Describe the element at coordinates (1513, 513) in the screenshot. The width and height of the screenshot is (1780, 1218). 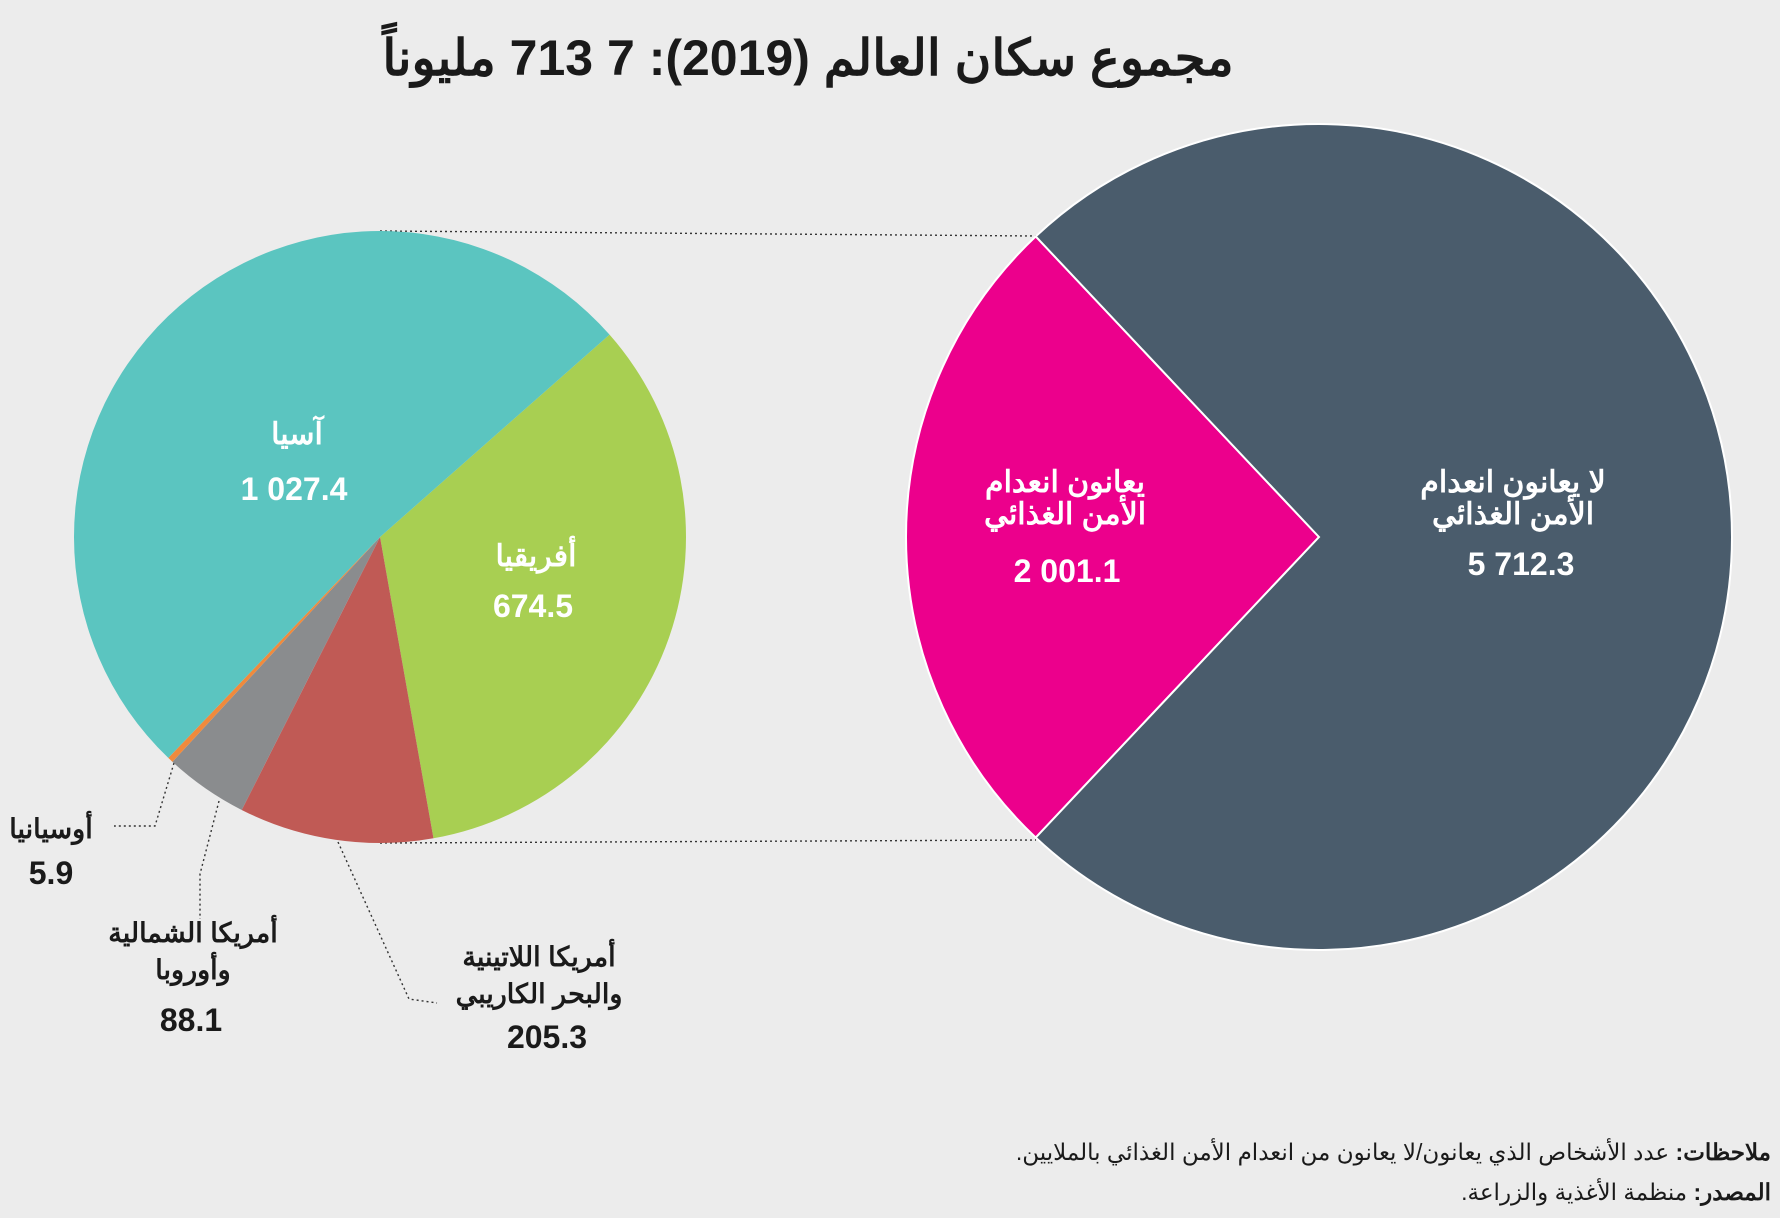
I see `label-secure-line2: الأمن الغذائي` at that location.